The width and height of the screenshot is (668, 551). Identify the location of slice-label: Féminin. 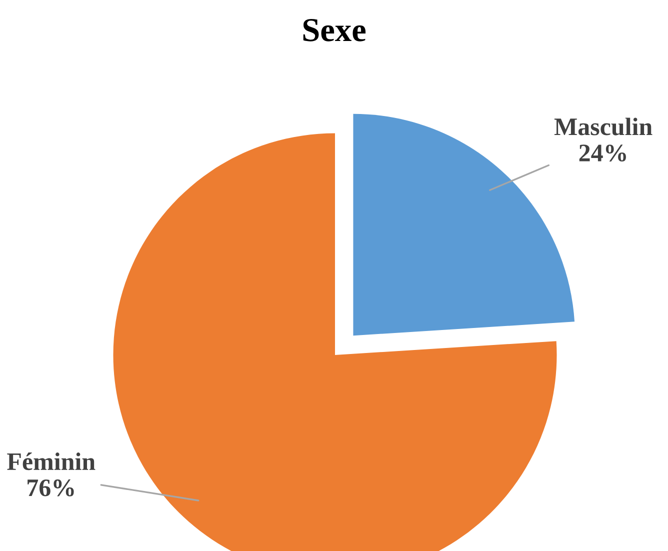
(51, 461).